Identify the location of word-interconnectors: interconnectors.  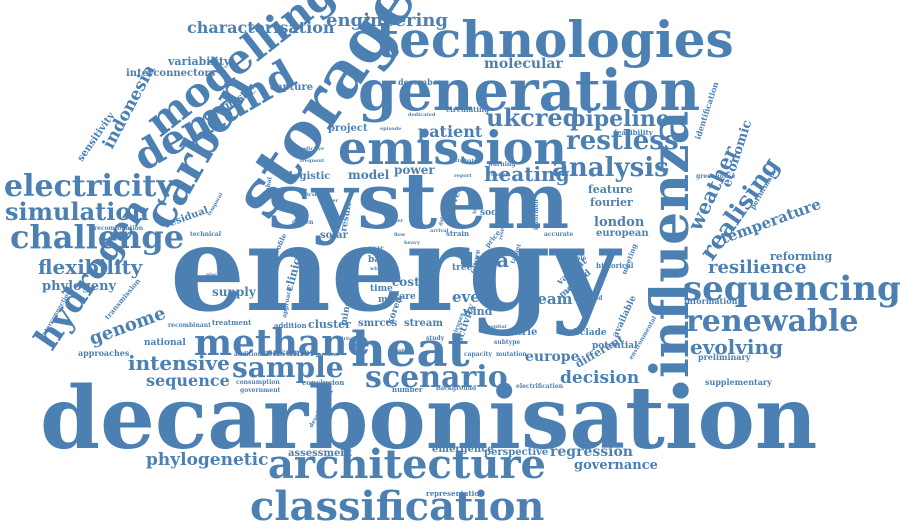
(171, 73).